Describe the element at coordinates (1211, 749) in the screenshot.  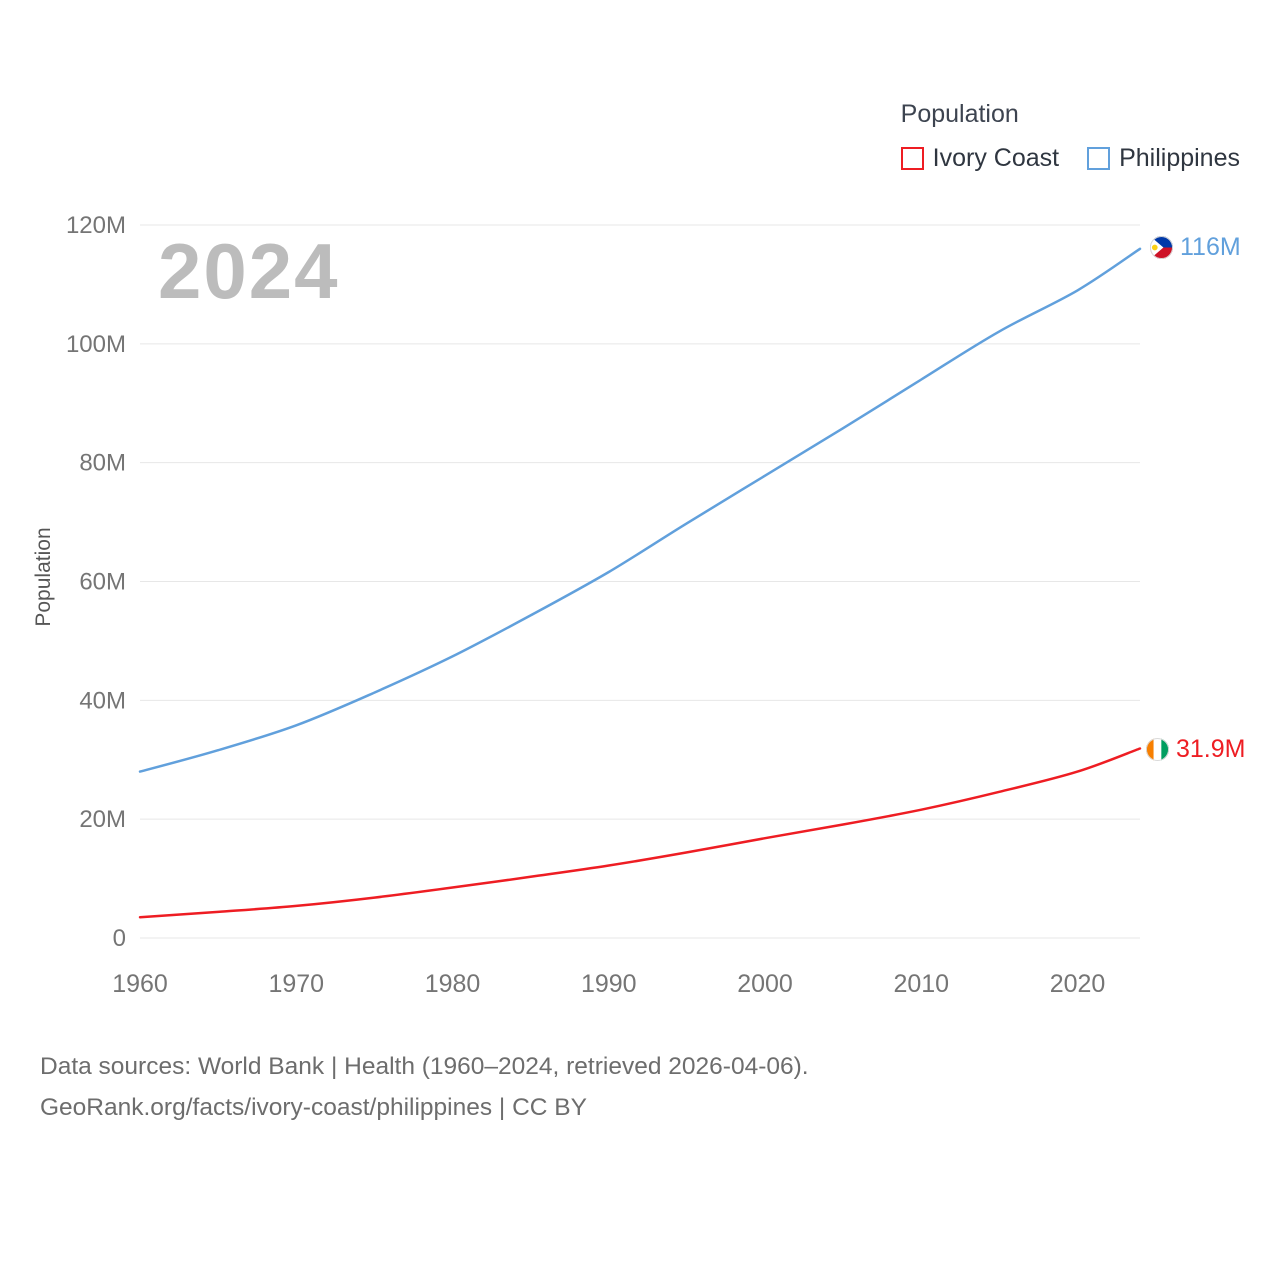
I see `ivory-coast-end-value: 31.9M` at that location.